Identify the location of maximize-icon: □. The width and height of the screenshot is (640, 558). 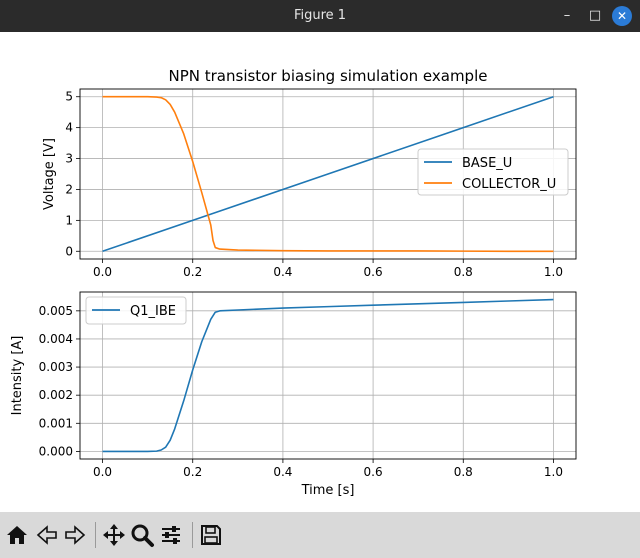
(595, 15).